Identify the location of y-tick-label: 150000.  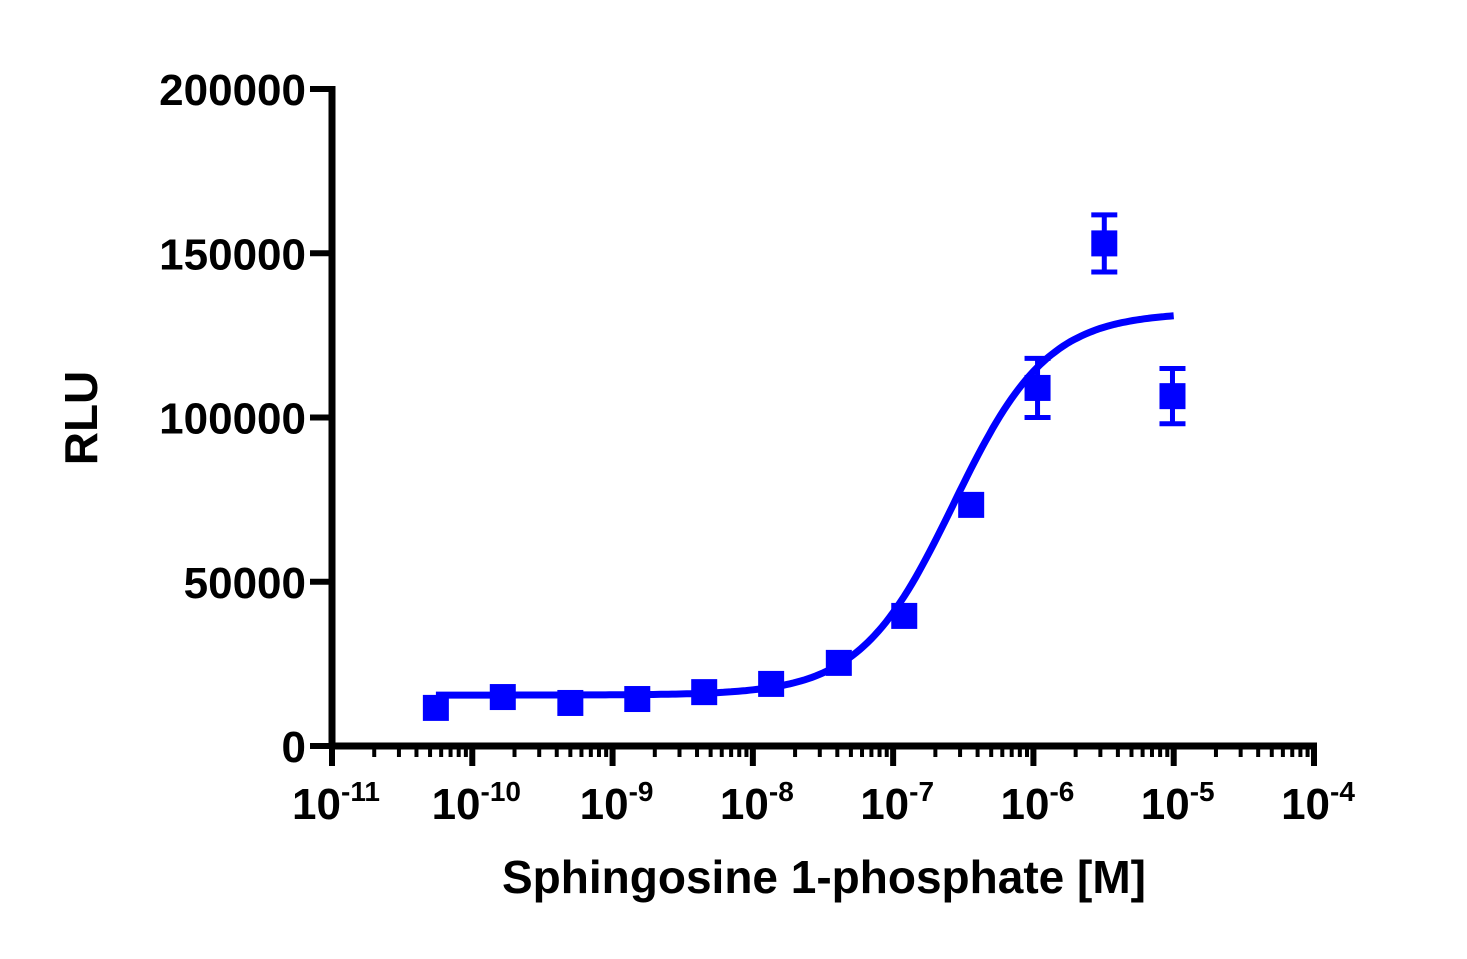
(232, 254).